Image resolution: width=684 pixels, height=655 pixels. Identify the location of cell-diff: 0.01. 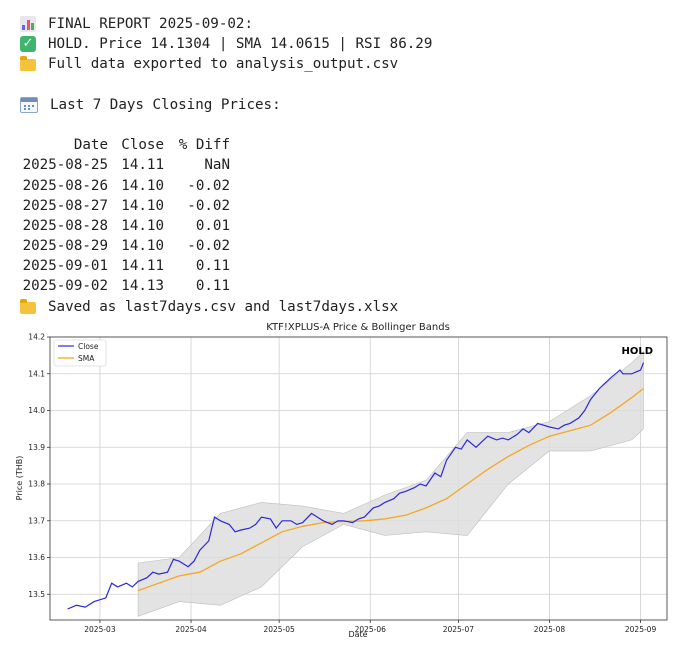
(212, 225).